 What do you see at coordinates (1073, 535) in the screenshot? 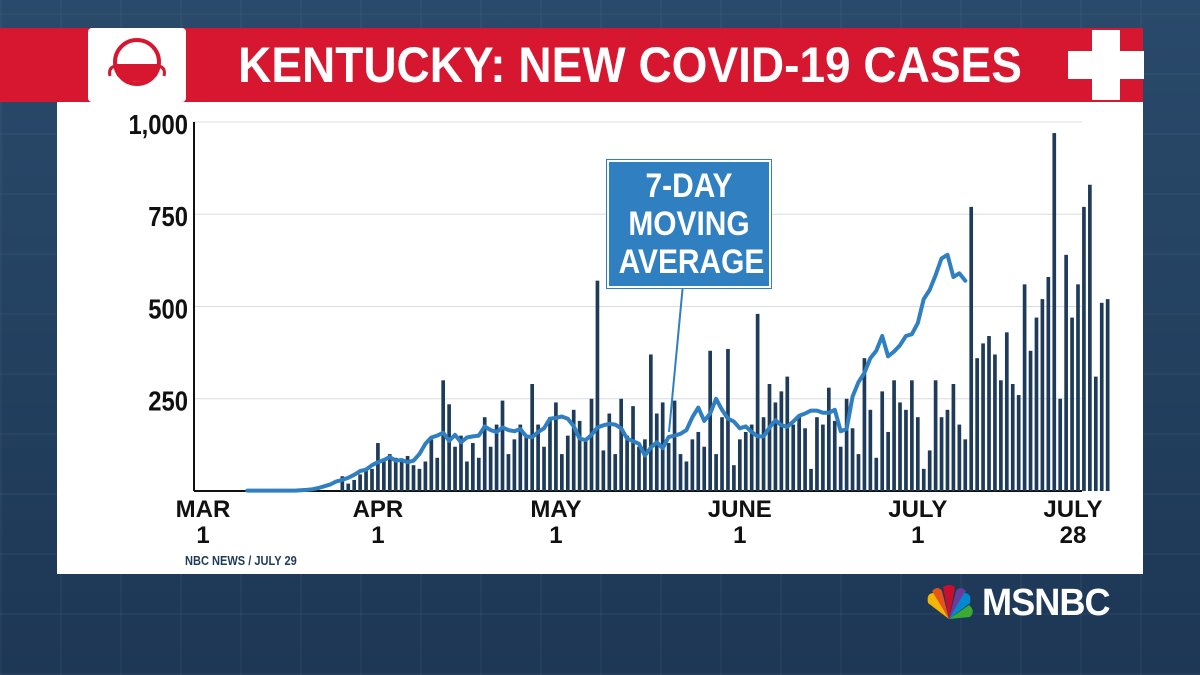
I see `x-tick-date: 28` at bounding box center [1073, 535].